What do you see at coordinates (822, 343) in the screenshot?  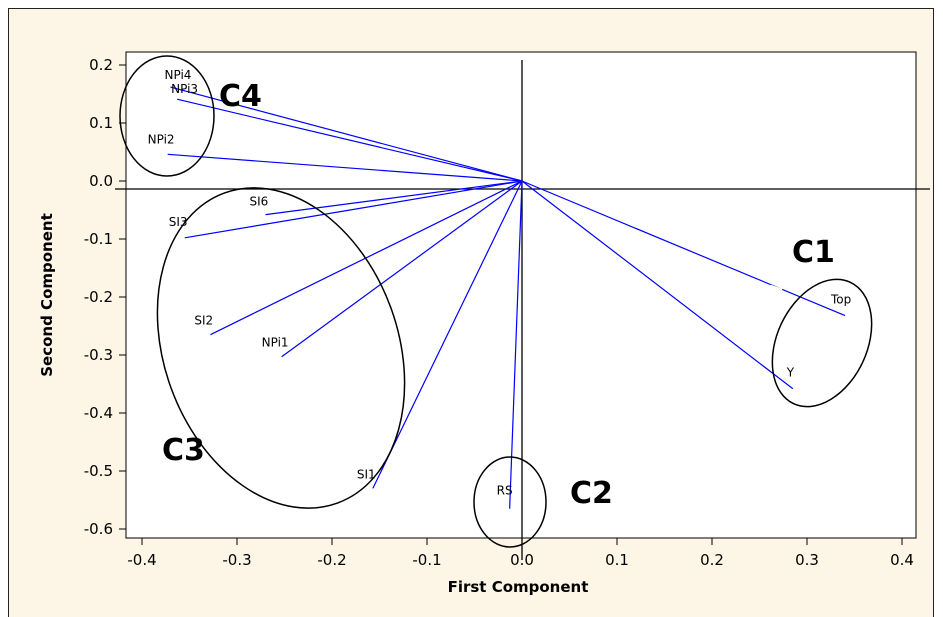 I see `cluster-ellipse-c1` at bounding box center [822, 343].